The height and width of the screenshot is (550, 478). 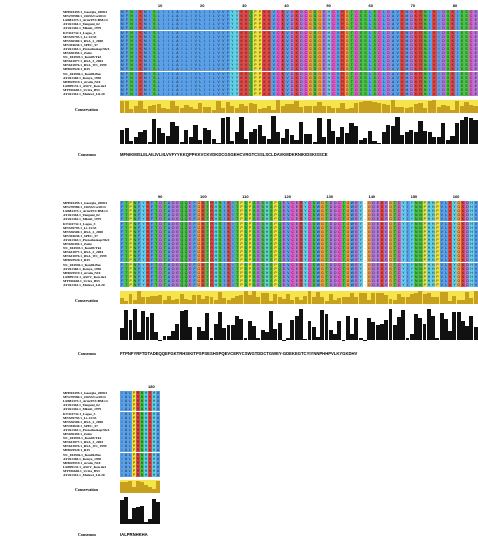 What do you see at coordinates (329, 196) in the screenshot?
I see `position-tick-label: 130` at bounding box center [329, 196].